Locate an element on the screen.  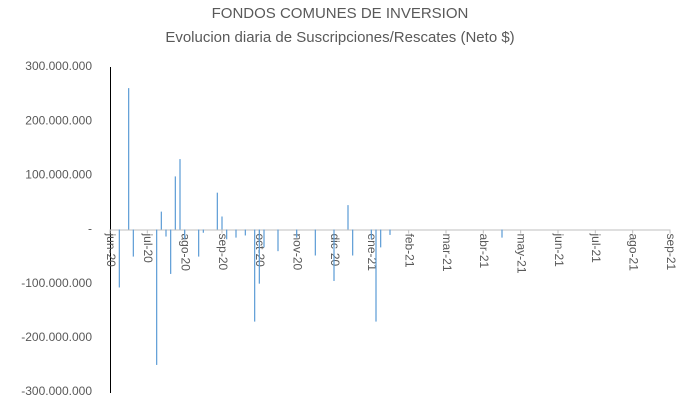
y-tick-label: 100.000.000 is located at coordinates (58, 175).